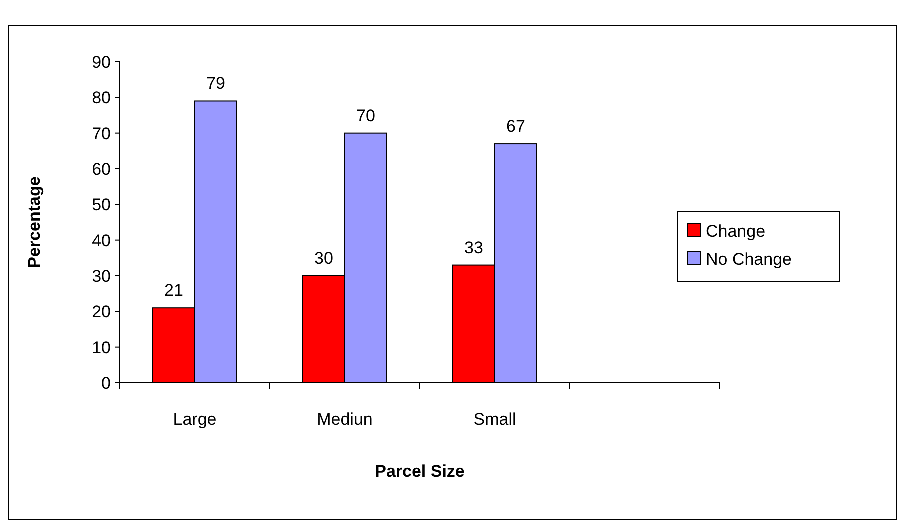 This screenshot has height=525, width=920. I want to click on y-tick-label: 80, so click(101, 98).